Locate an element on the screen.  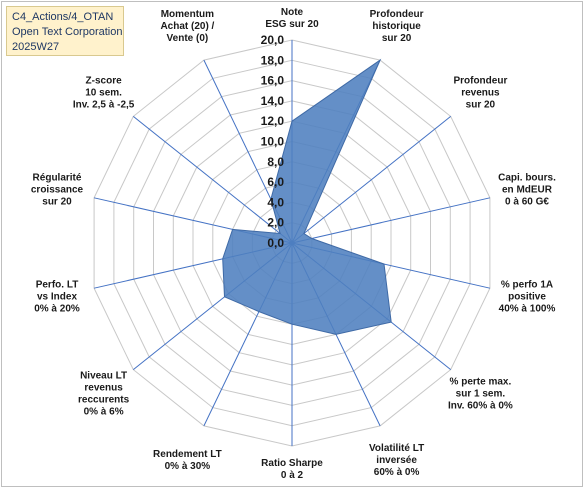
tick-label: 2,0 is located at coordinates (275, 223).